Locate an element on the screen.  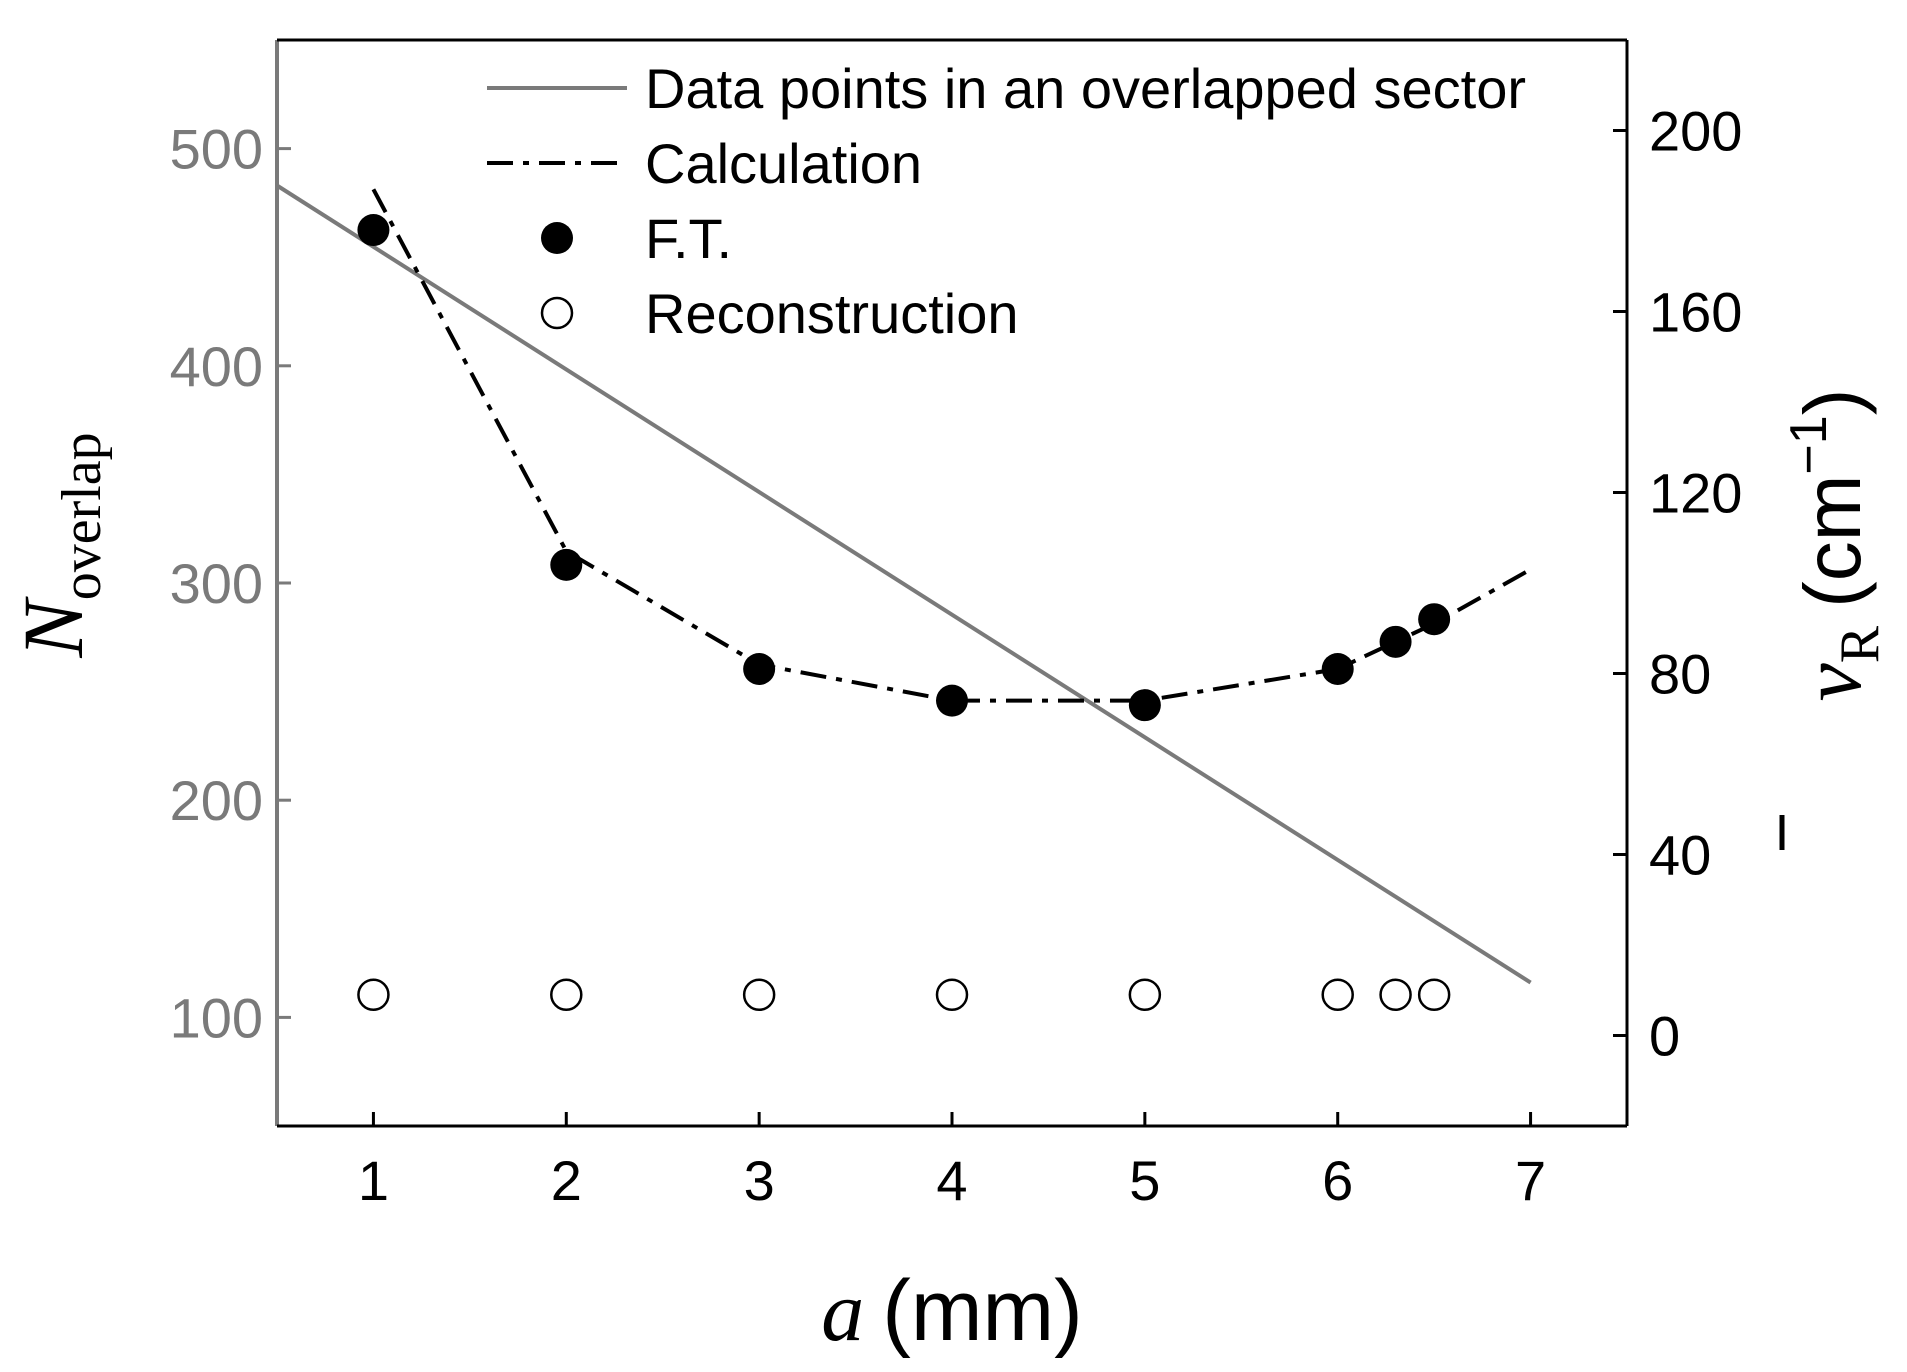
x-tick-label: 5 is located at coordinates (1144, 1180).